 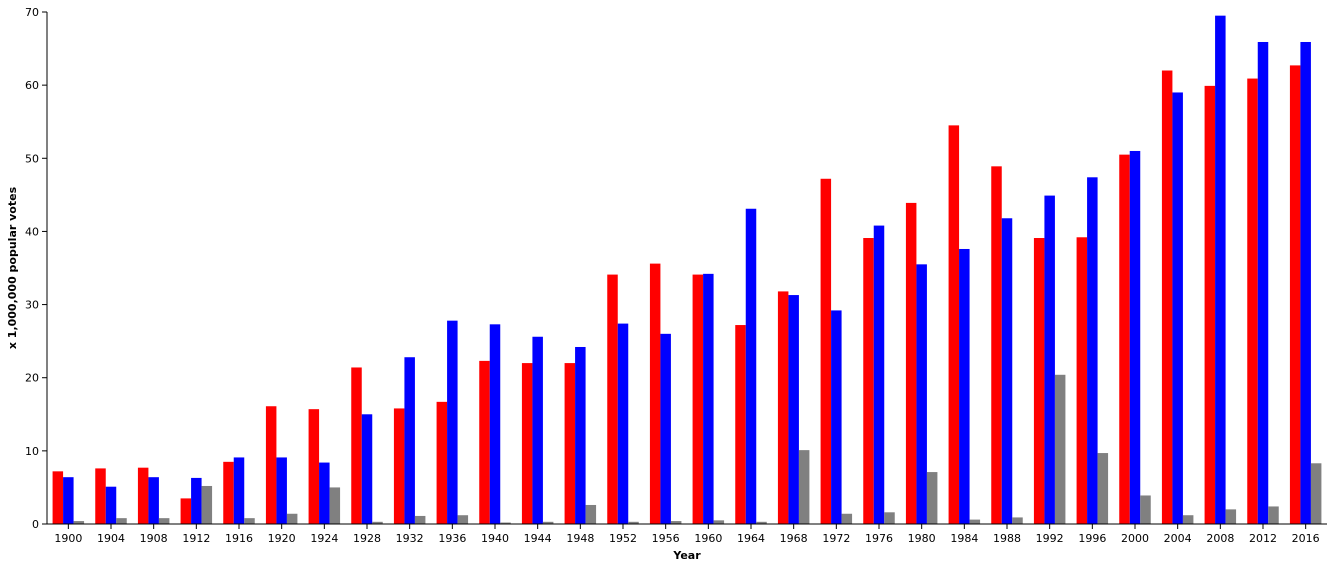 What do you see at coordinates (580, 538) in the screenshot?
I see `x-tick-label: 1948` at bounding box center [580, 538].